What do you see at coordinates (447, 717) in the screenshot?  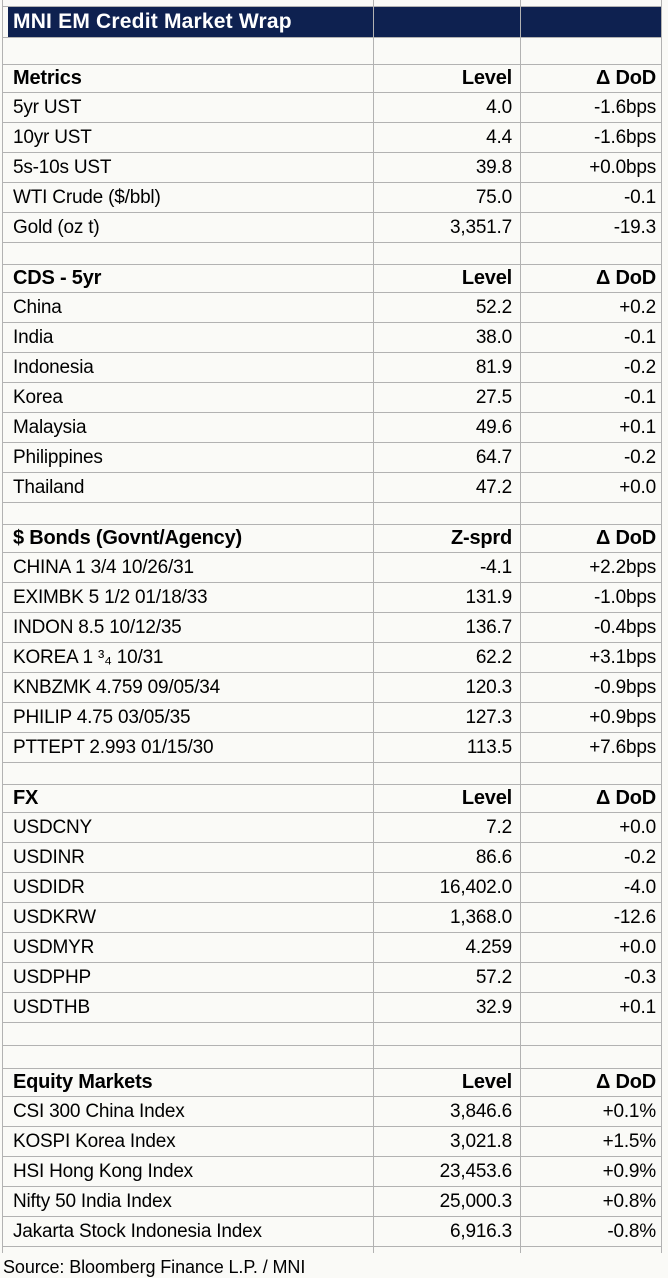 I see `row-value: 127.3` at bounding box center [447, 717].